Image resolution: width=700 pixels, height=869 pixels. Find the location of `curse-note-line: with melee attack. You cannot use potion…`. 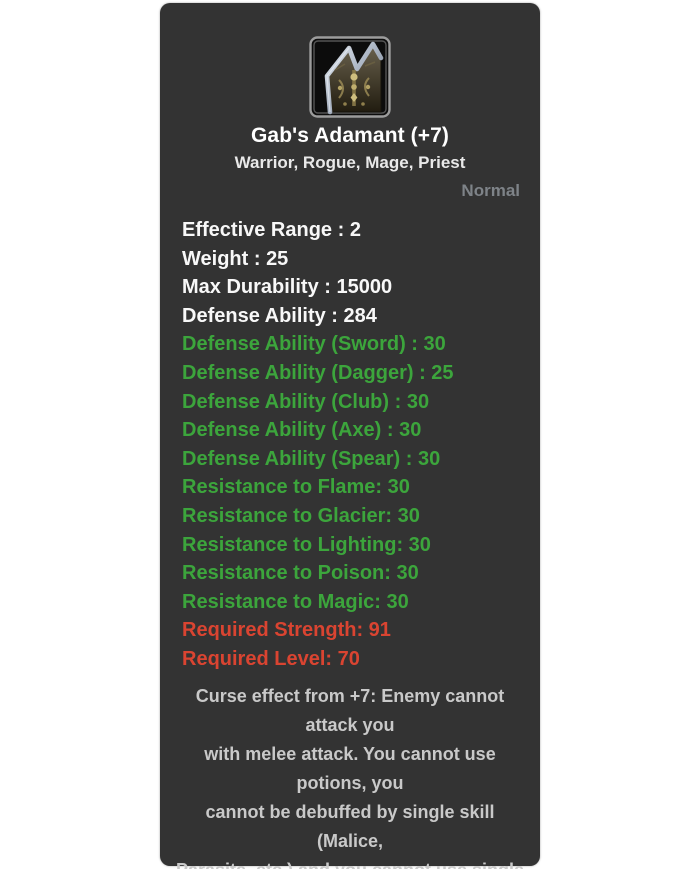

curse-note-line: with melee attack. You cannot use potion… is located at coordinates (350, 768).